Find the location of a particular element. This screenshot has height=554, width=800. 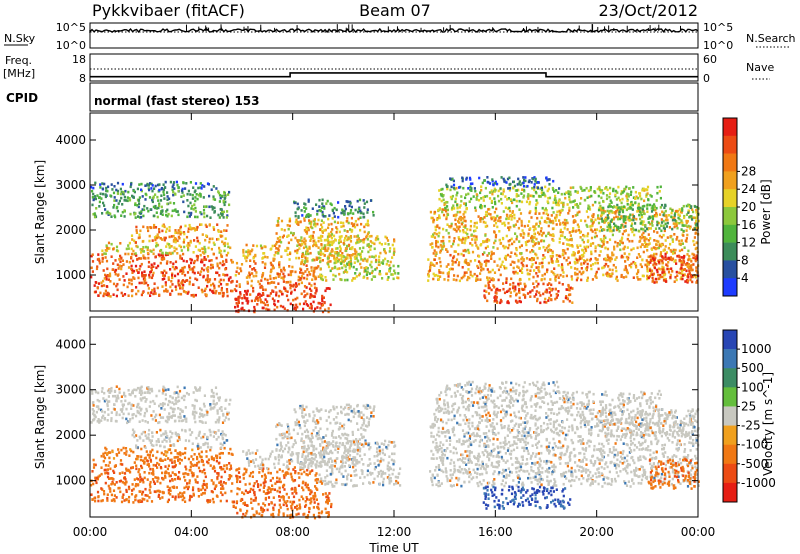

freq-left-tick-top: 18 is located at coordinates (79, 59).